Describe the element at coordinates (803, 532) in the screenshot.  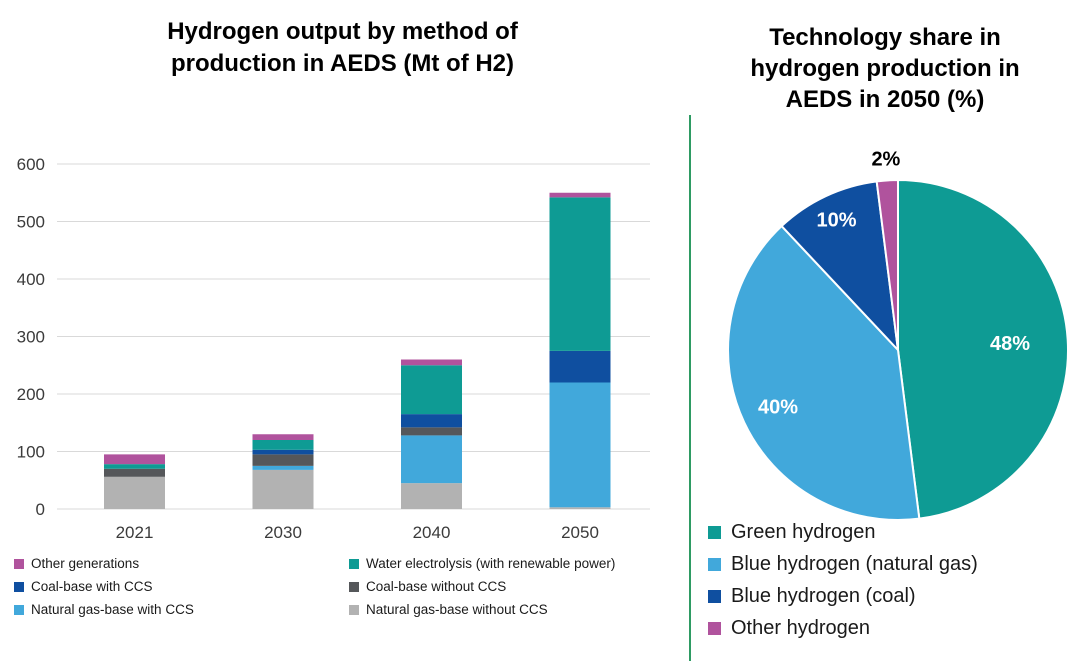
I see `legend-label: Green hydrogen` at that location.